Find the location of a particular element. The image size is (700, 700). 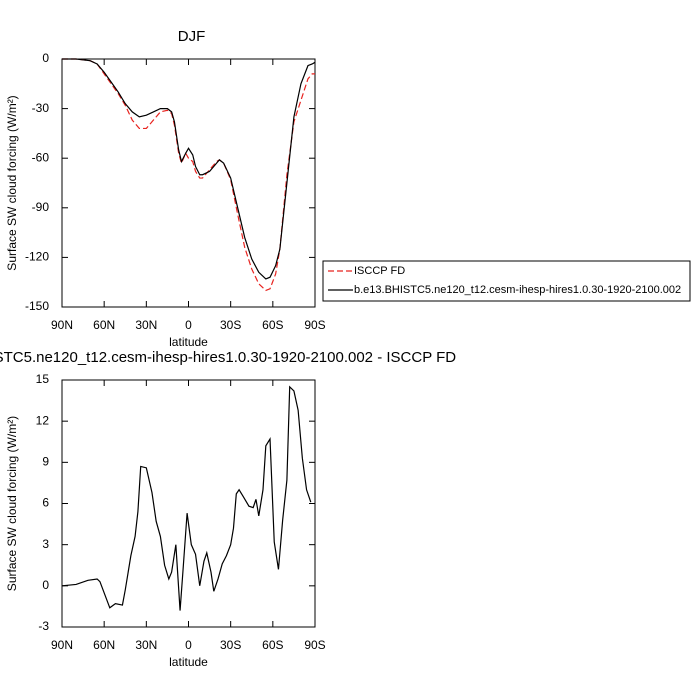

y-tick-label: 6 is located at coordinates (45, 503).